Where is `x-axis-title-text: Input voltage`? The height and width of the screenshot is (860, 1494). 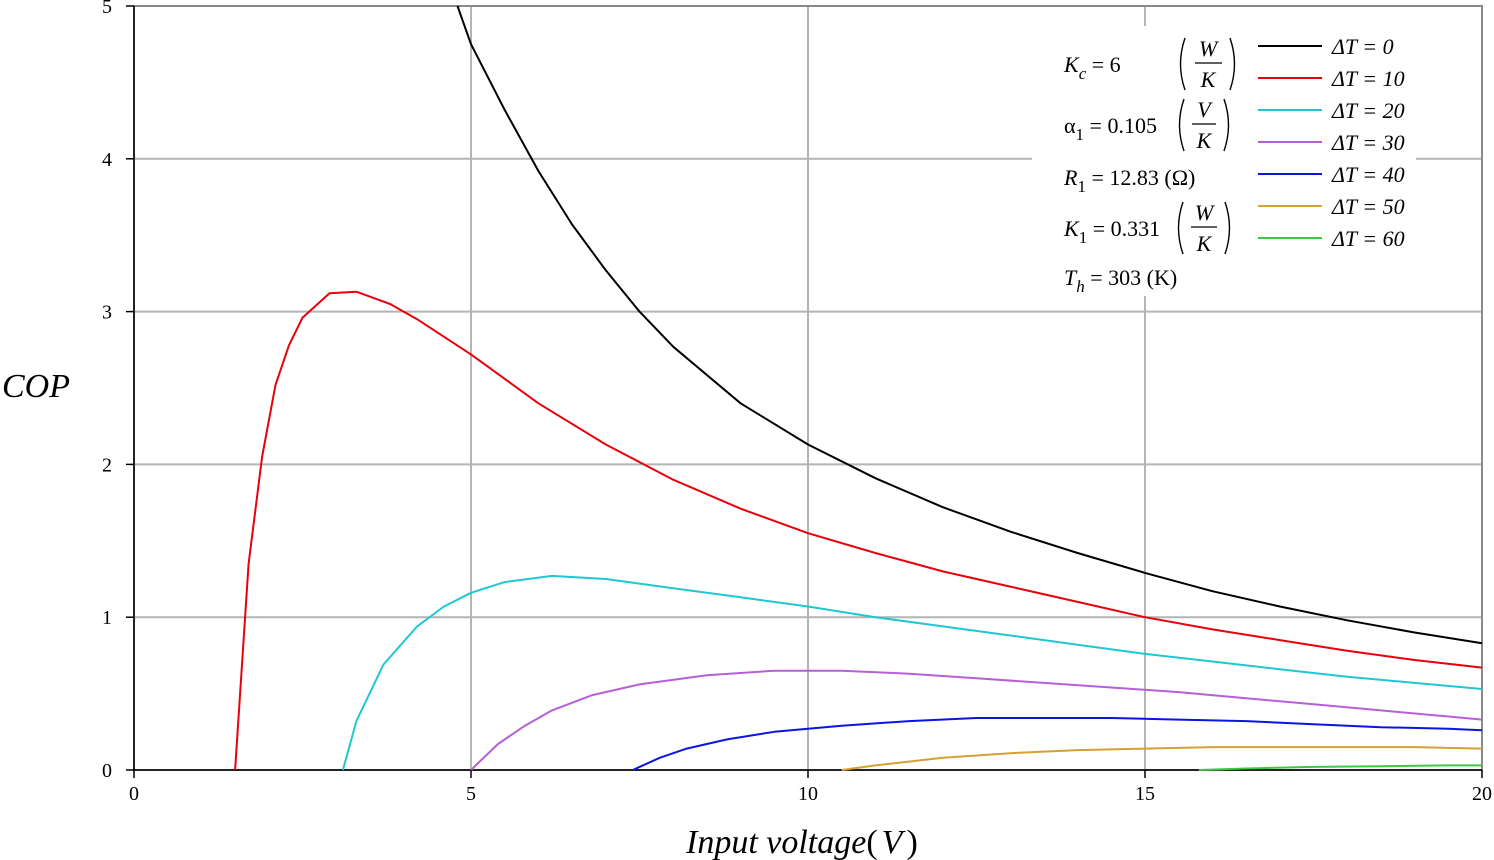
x-axis-title-text: Input voltage is located at coordinates (775, 842).